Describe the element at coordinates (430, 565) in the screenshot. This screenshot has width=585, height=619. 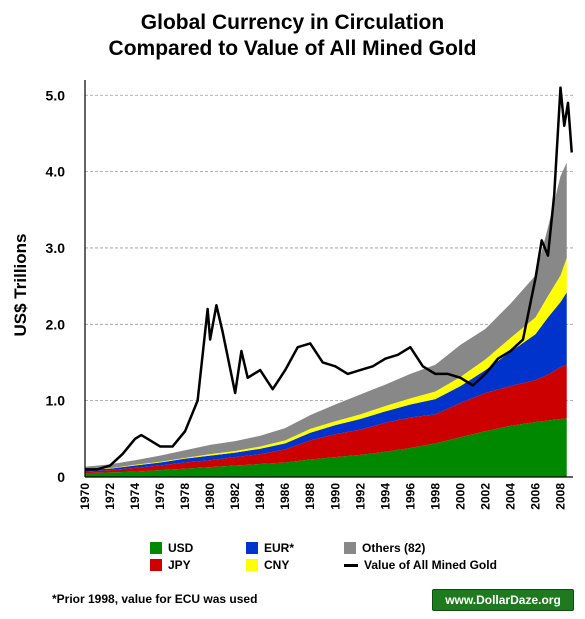
I see `legend-label: Value of All Mined Gold` at that location.